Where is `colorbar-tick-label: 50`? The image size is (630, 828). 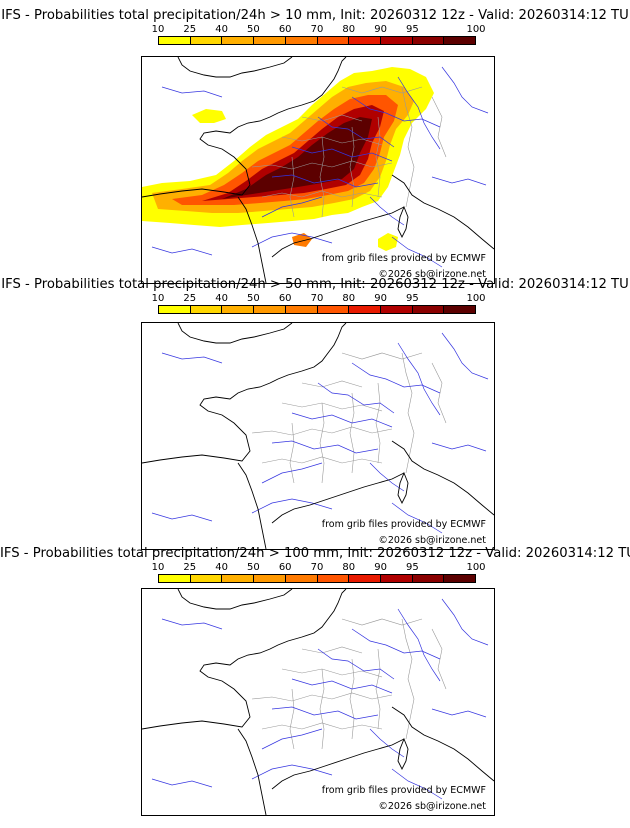 colorbar-tick-label: 50 is located at coordinates (253, 298).